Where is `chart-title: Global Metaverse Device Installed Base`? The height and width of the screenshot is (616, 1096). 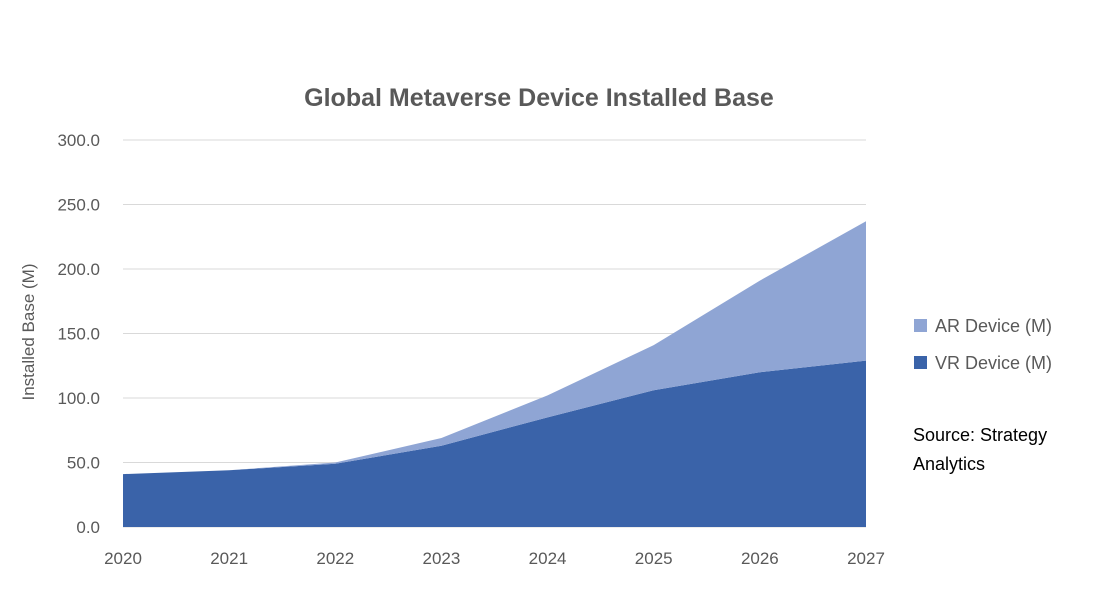
chart-title: Global Metaverse Device Installed Base is located at coordinates (539, 98).